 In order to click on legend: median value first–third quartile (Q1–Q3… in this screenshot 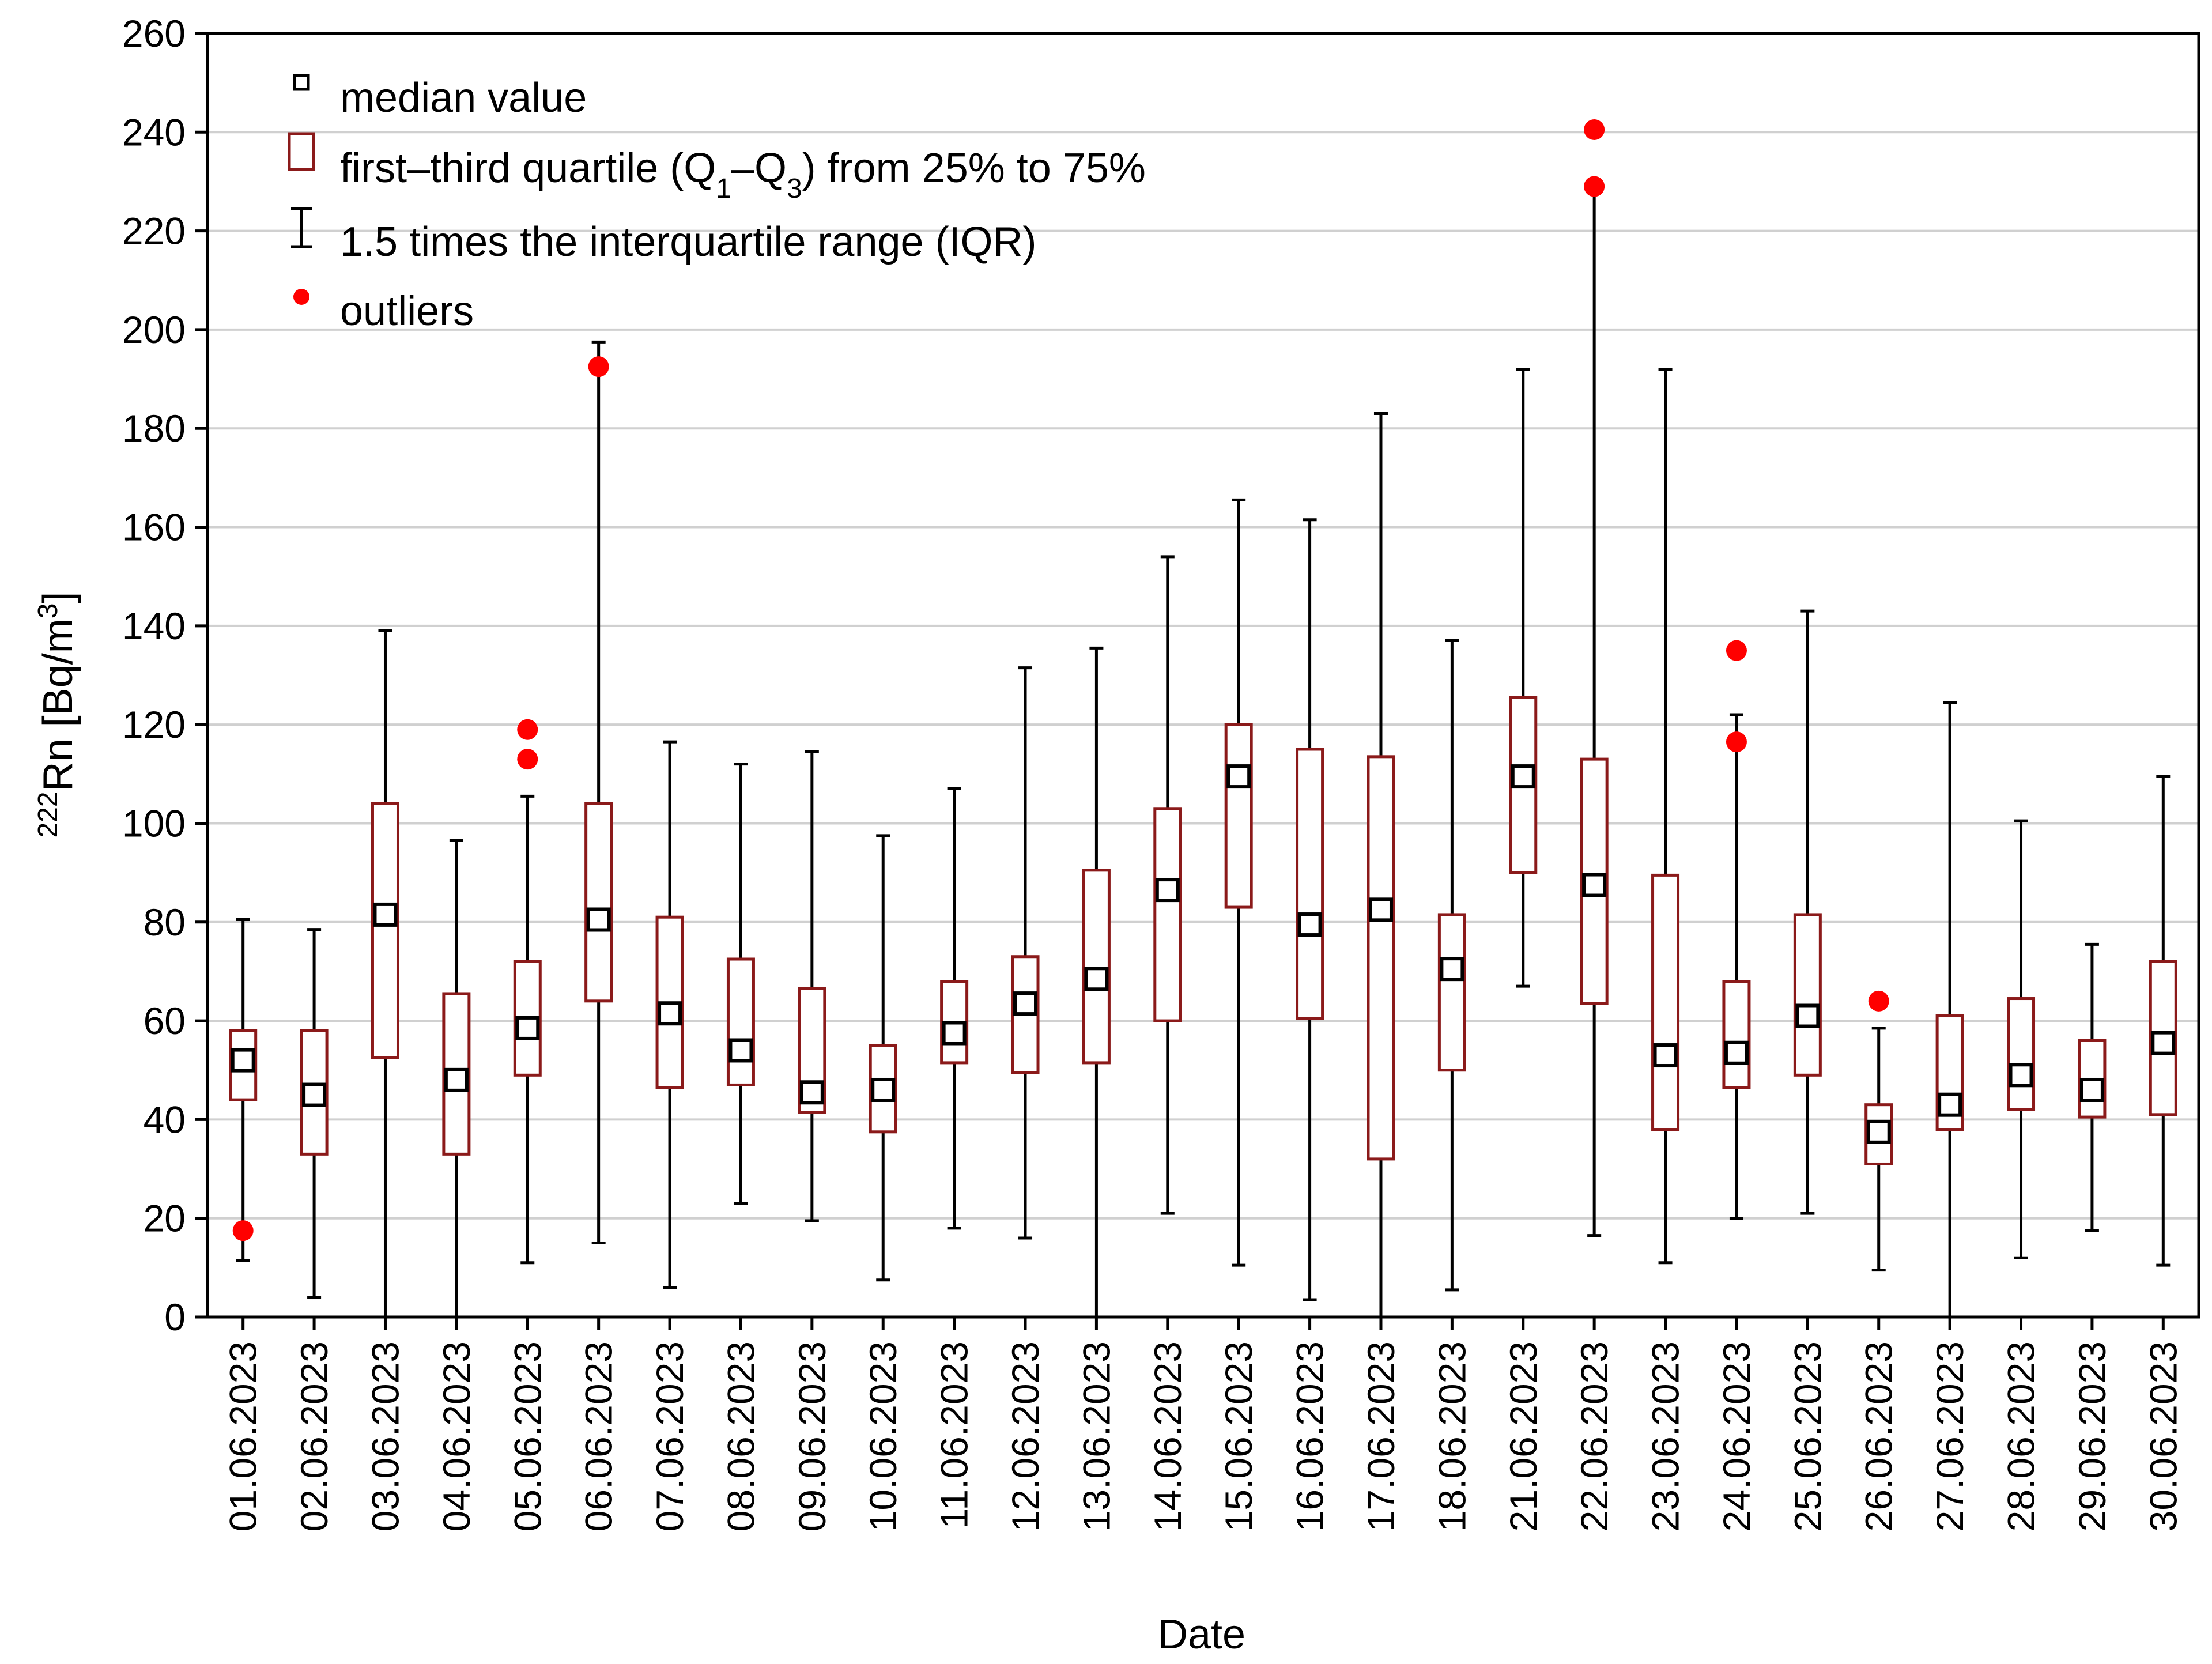, I will do `click(717, 204)`.